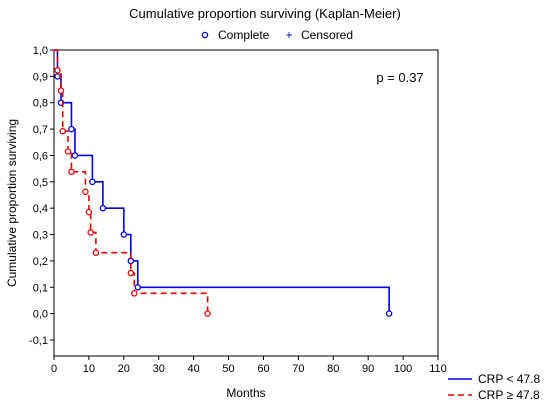 This screenshot has height=404, width=550. I want to click on series-legend-label-crp-high: CRP ≥ 47.8, so click(509, 395).